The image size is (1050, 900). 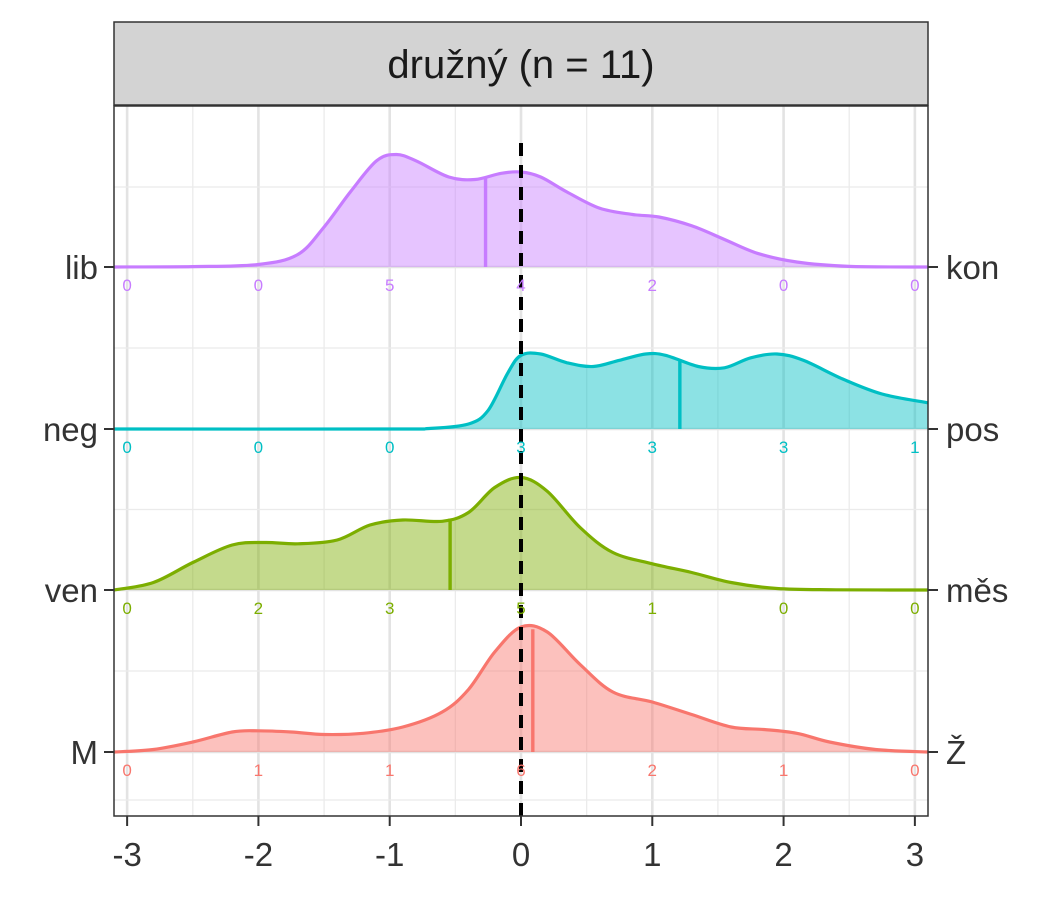 What do you see at coordinates (652, 854) in the screenshot?
I see `x-tick-label: 1` at bounding box center [652, 854].